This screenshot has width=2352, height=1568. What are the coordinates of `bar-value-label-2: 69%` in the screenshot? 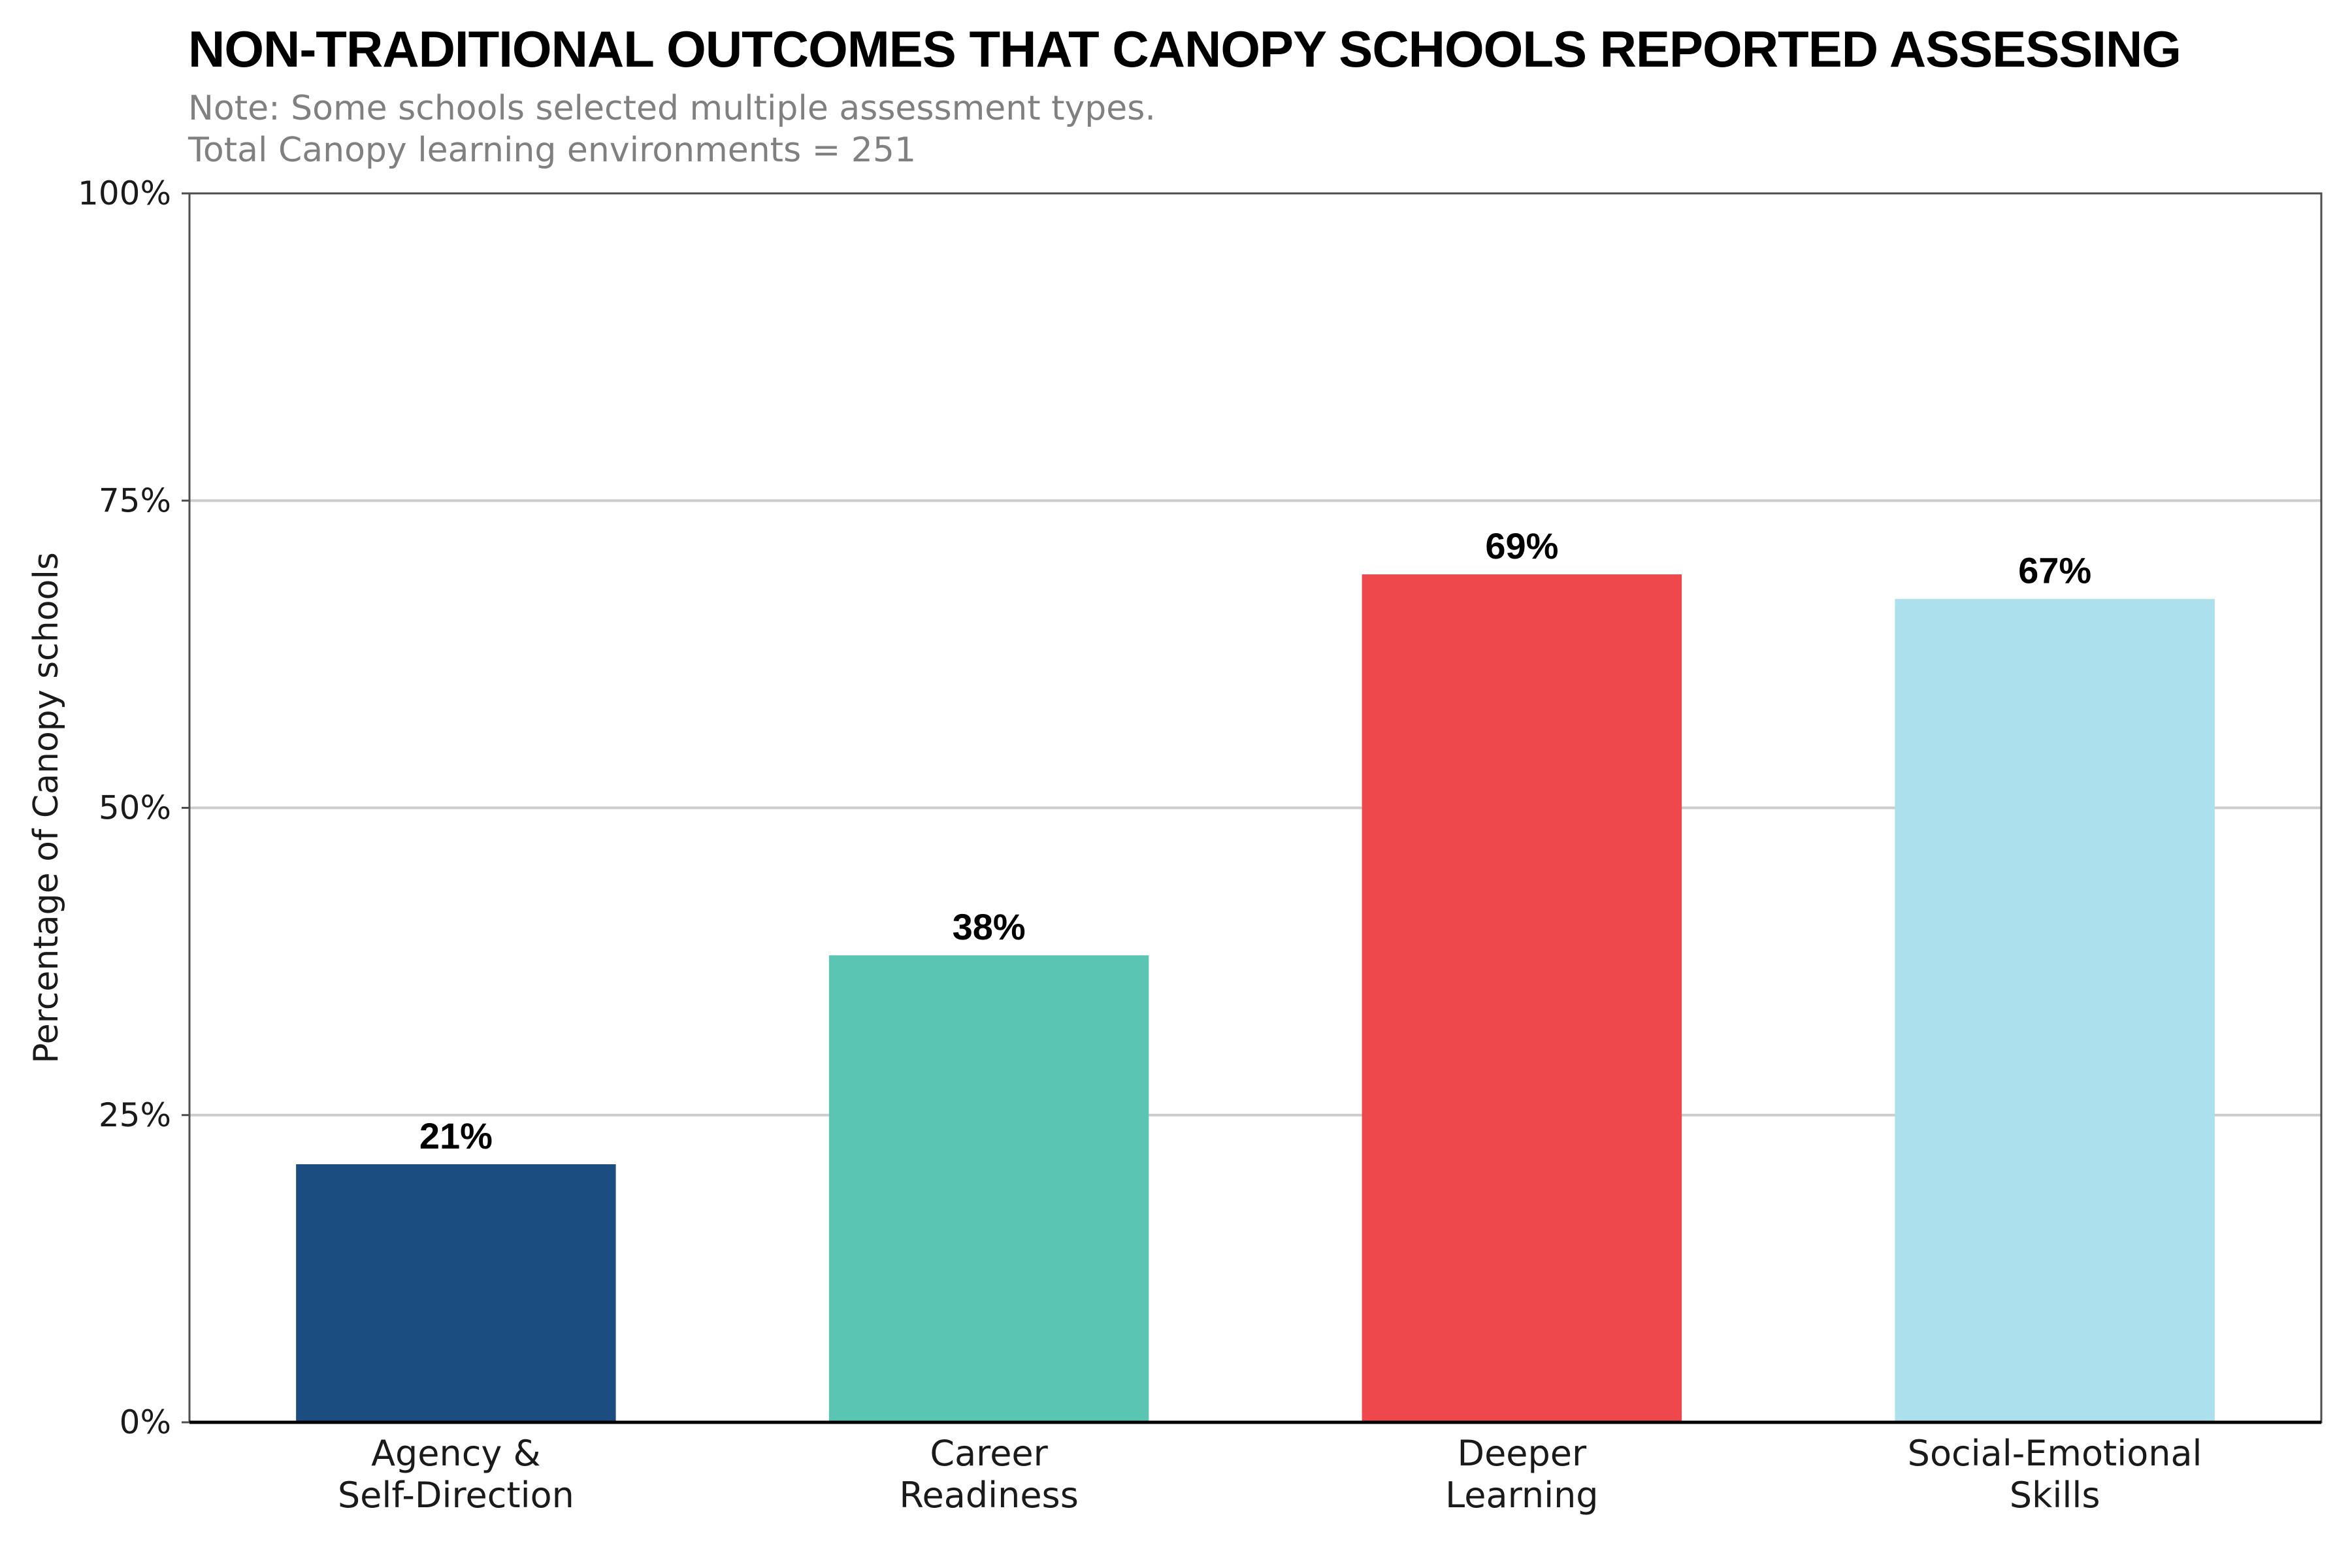 It's located at (1521, 545).